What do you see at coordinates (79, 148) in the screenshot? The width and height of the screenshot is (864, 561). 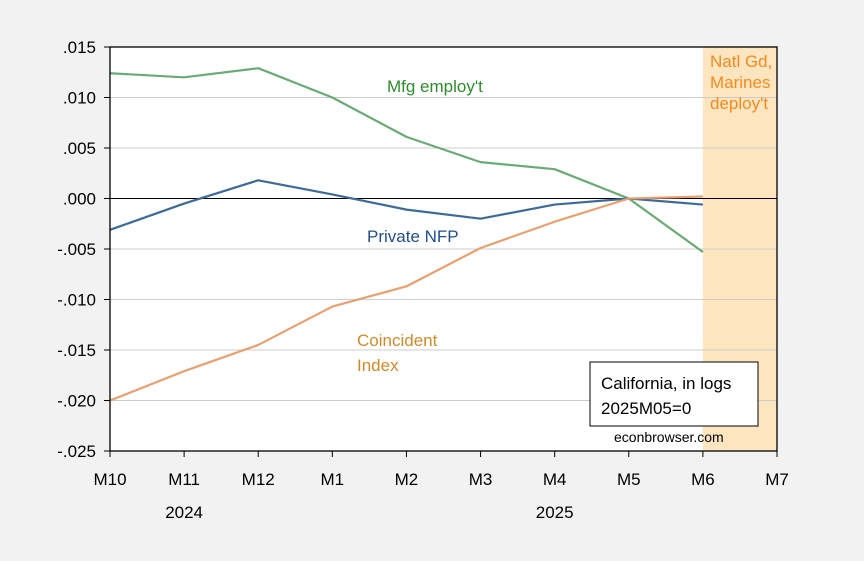 I see `y-tick-label: .005` at bounding box center [79, 148].